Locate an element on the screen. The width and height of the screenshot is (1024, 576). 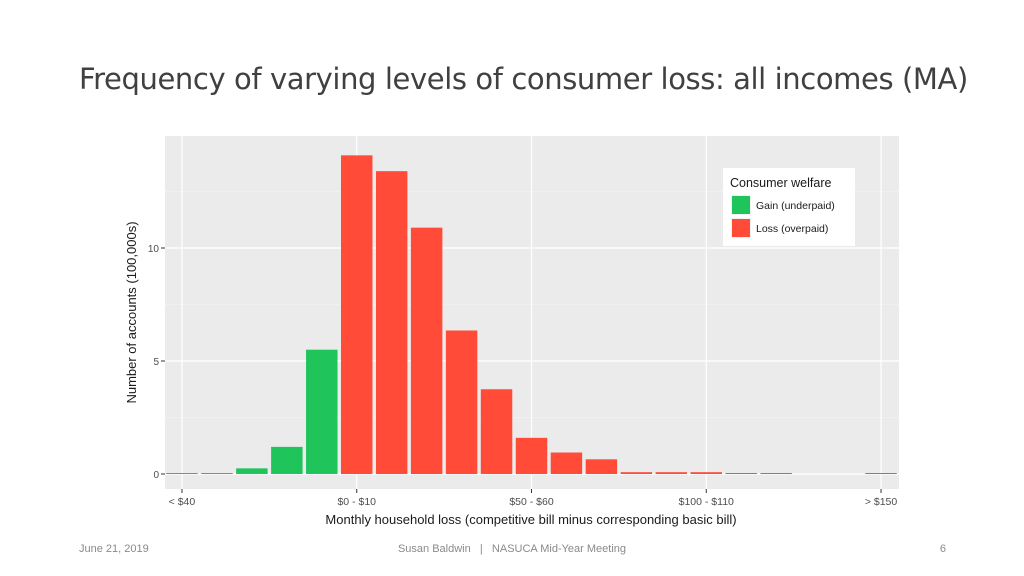
legend-title: Consumer welfare is located at coordinates (780, 183).